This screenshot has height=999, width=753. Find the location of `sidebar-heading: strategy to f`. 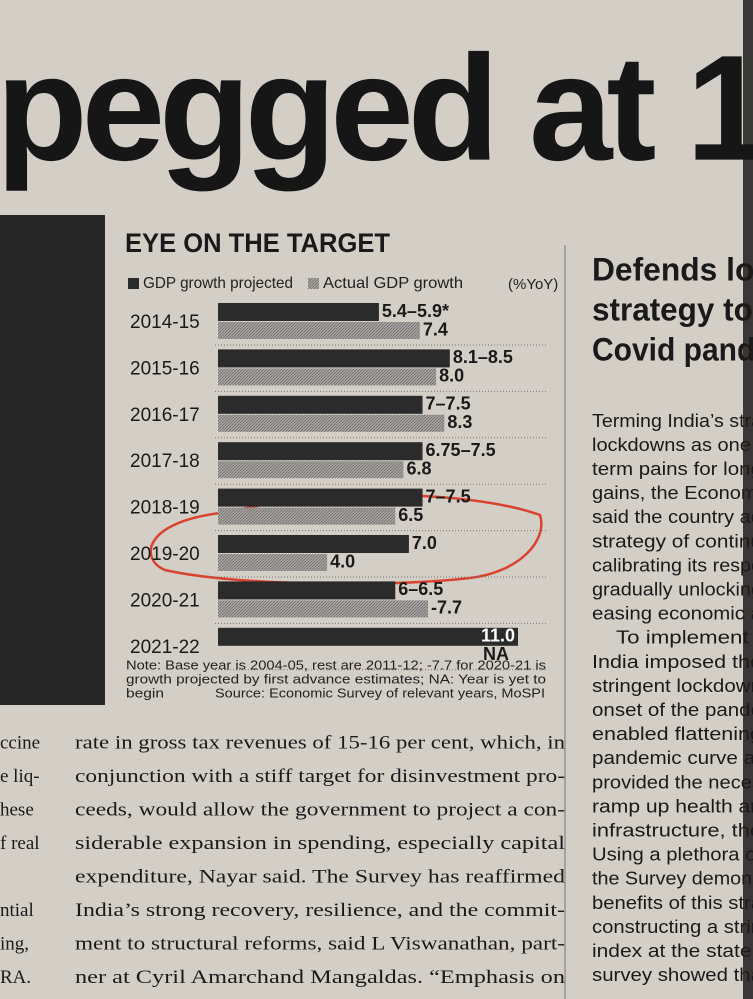

sidebar-heading: strategy to f is located at coordinates (672, 309).